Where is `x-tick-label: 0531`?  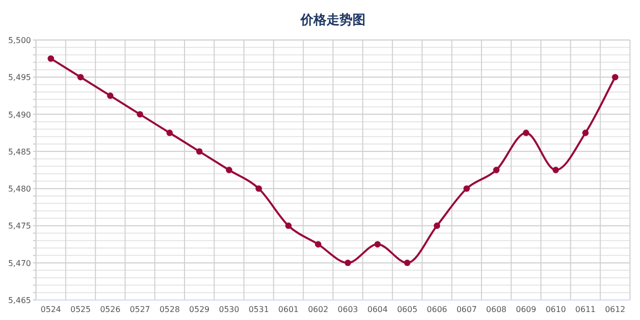 x-tick-label: 0531 is located at coordinates (258, 309).